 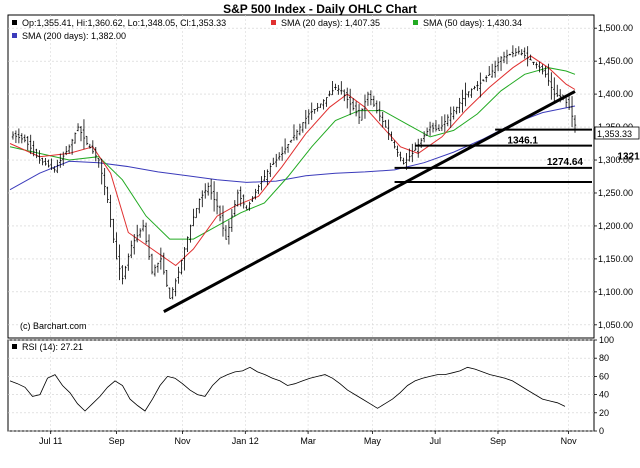 What do you see at coordinates (415, 22) in the screenshot?
I see `legend-swatch-sma50` at bounding box center [415, 22].